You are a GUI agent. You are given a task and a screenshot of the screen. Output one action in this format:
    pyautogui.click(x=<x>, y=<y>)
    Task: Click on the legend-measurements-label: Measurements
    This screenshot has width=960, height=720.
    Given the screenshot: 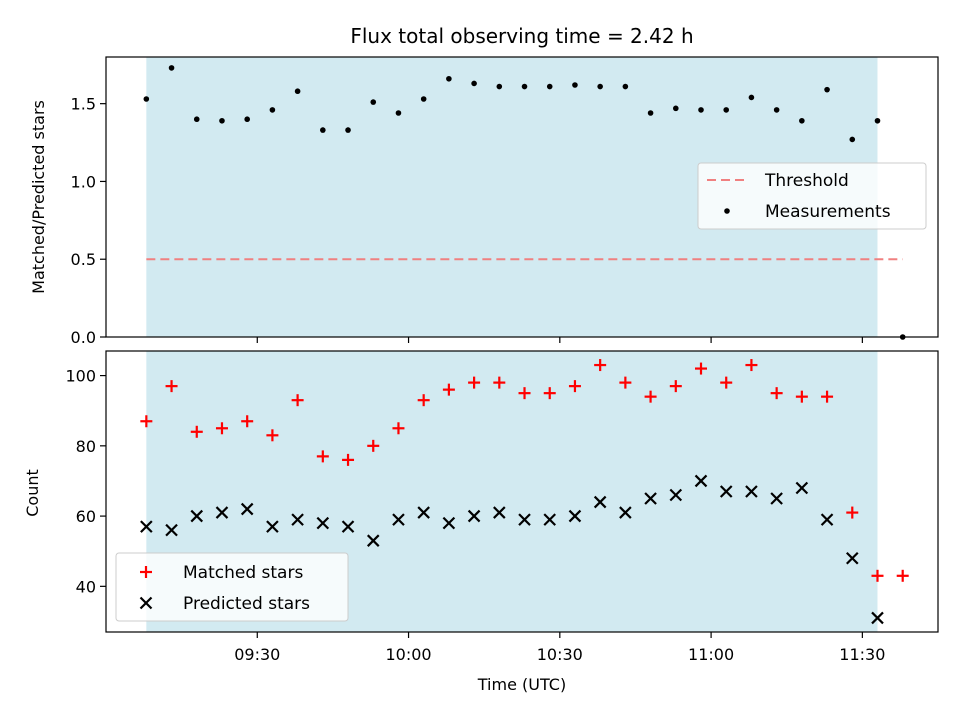 What is the action you would take?
    pyautogui.click(x=828, y=212)
    